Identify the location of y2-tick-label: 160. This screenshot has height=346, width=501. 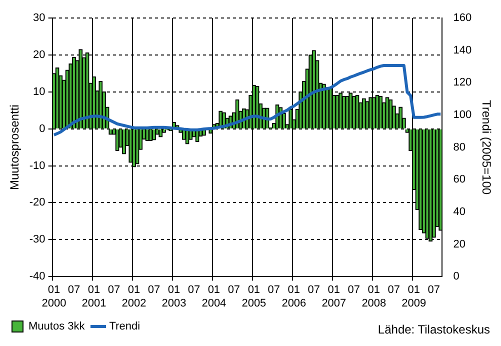
(462, 18).